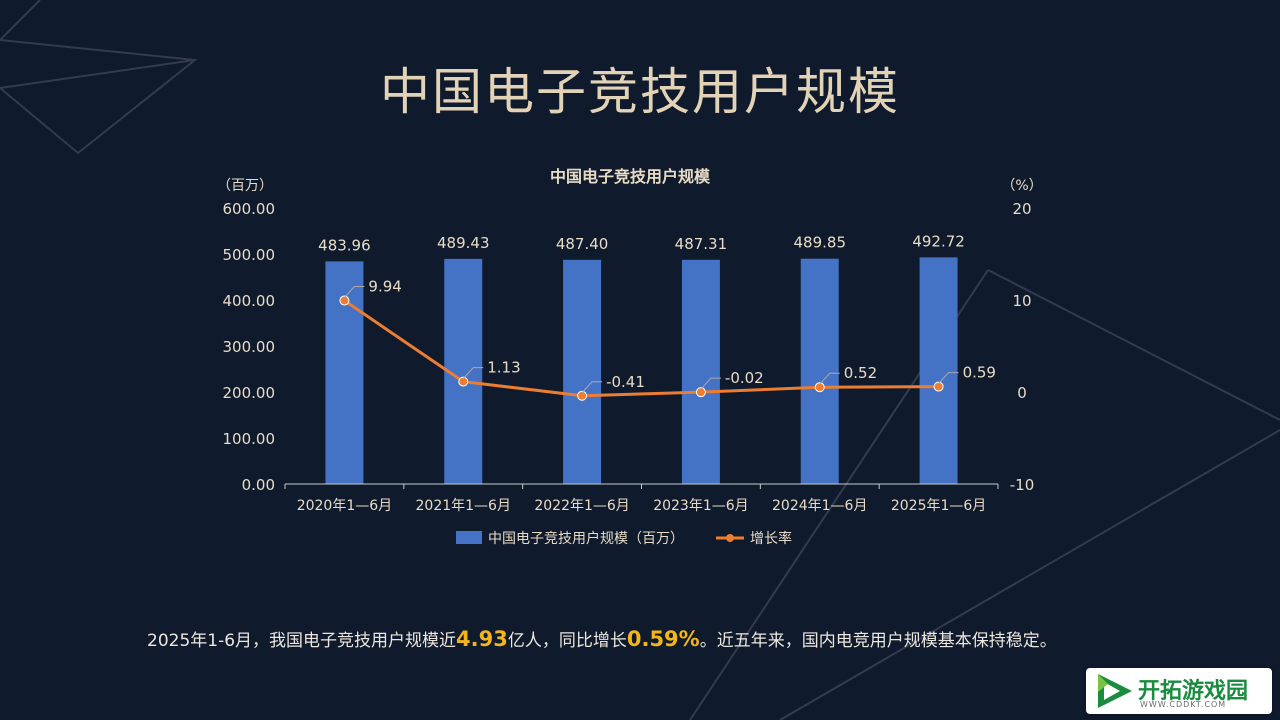 The width and height of the screenshot is (1280, 720). I want to click on y-right-tick-label: 20, so click(1021, 209).